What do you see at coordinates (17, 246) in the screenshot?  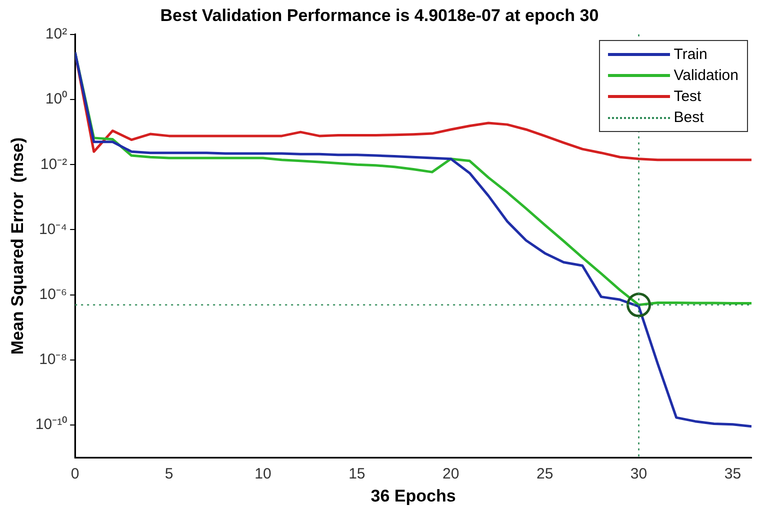 I see `y-axis-title: Mean Squared Error (mse)` at bounding box center [17, 246].